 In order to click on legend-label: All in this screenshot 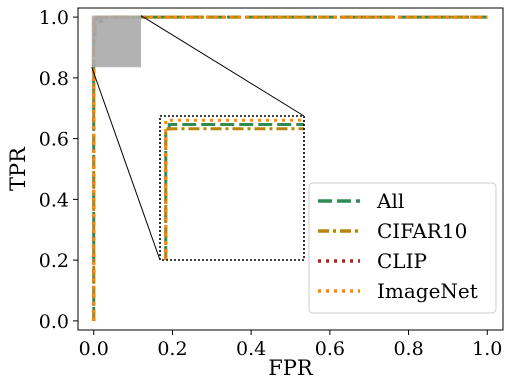, I will do `click(390, 201)`.